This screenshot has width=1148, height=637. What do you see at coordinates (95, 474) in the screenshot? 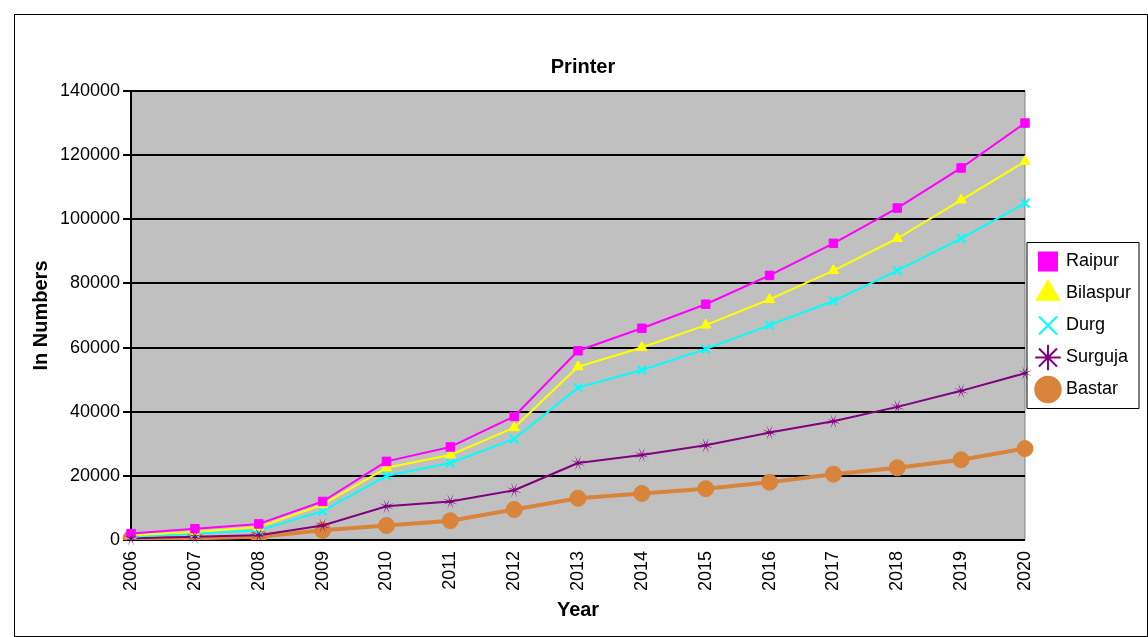
I see `y-tick-label: 20000` at bounding box center [95, 474].